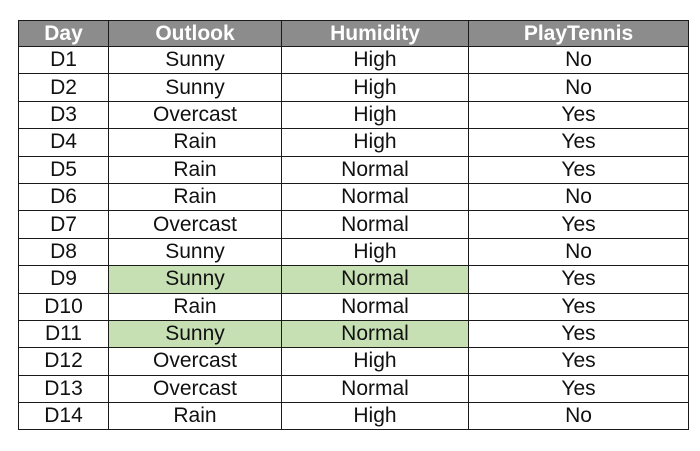 This screenshot has width=700, height=451. Describe the element at coordinates (64, 114) in the screenshot. I see `cell-day: D3` at that location.